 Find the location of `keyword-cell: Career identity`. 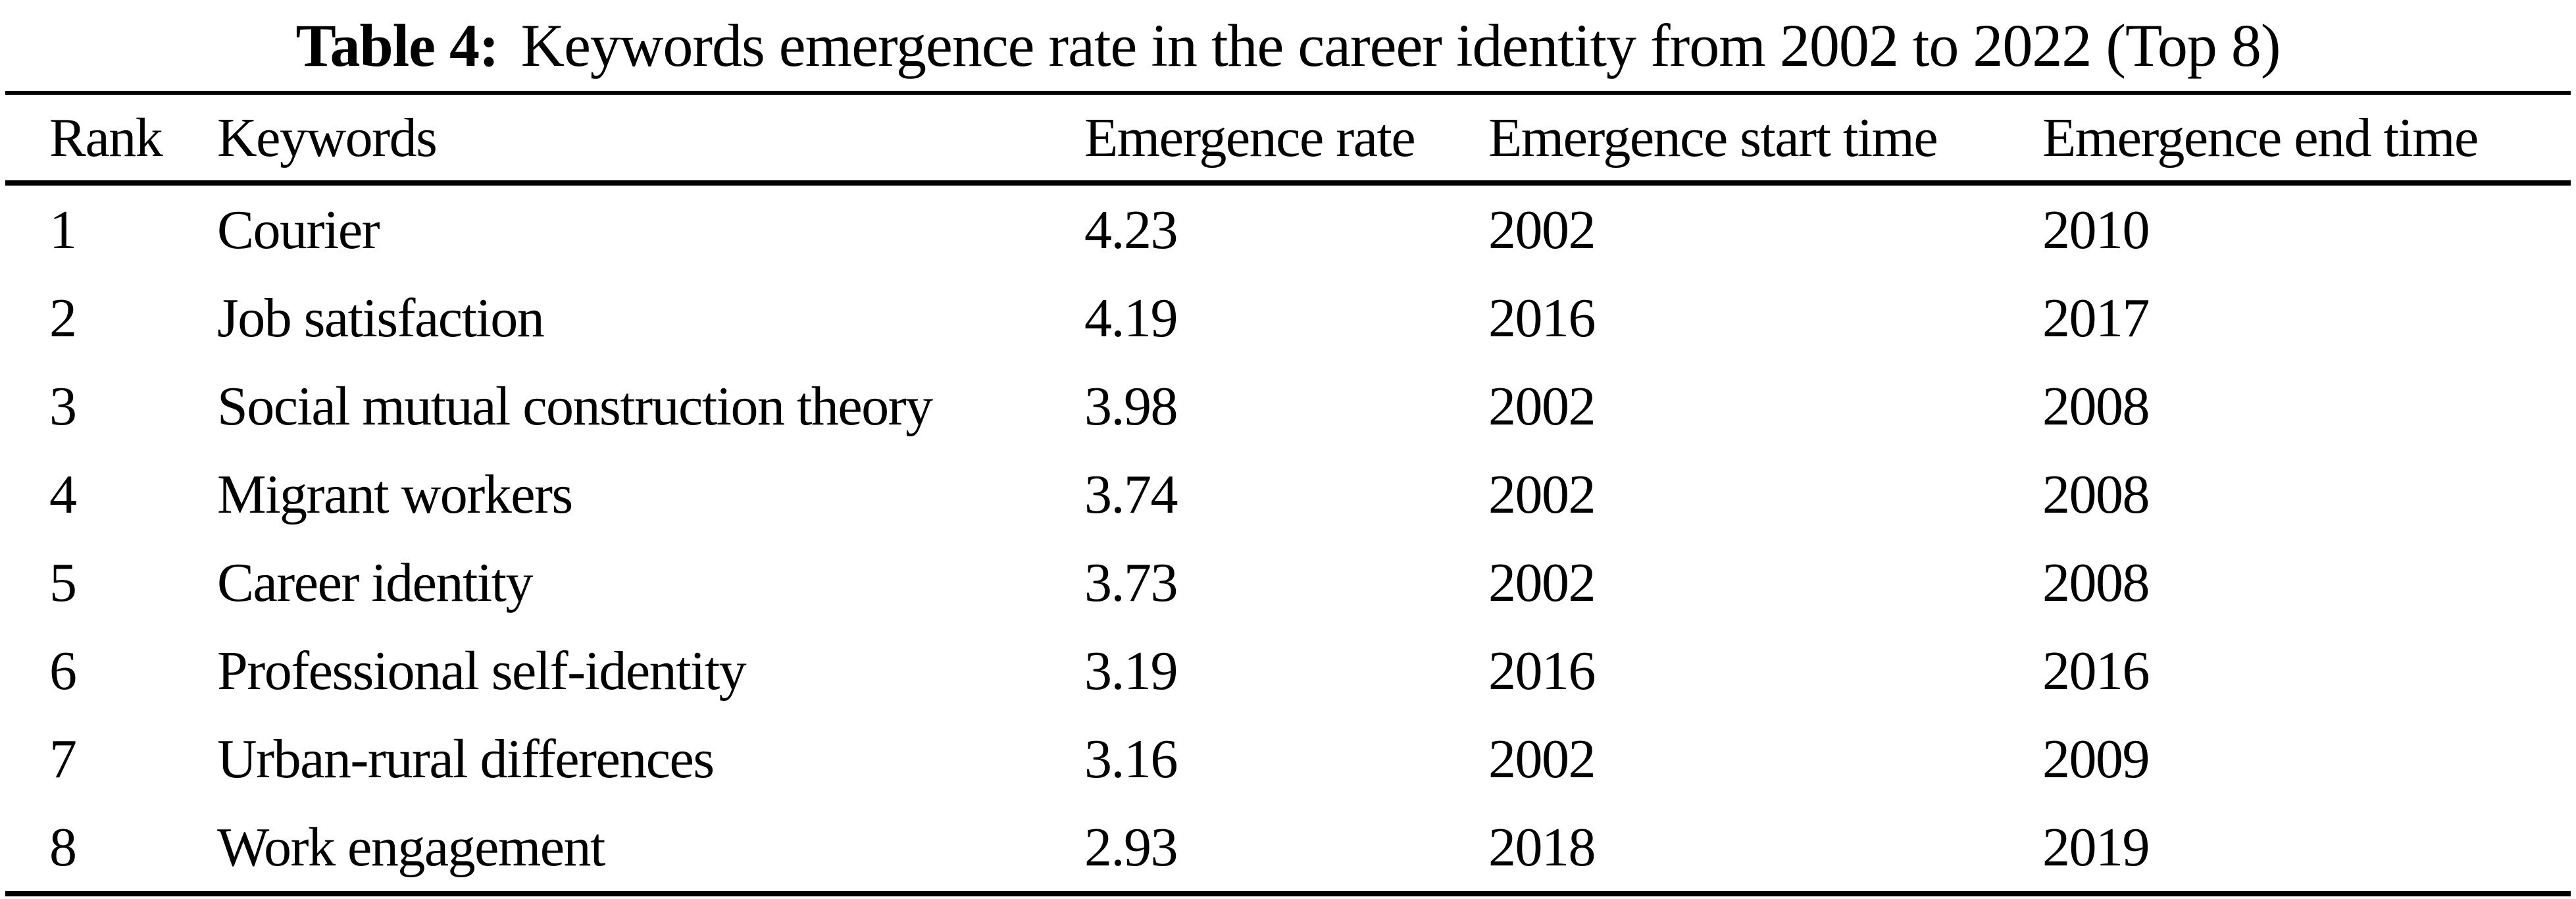

keyword-cell: Career identity is located at coordinates (375, 582).